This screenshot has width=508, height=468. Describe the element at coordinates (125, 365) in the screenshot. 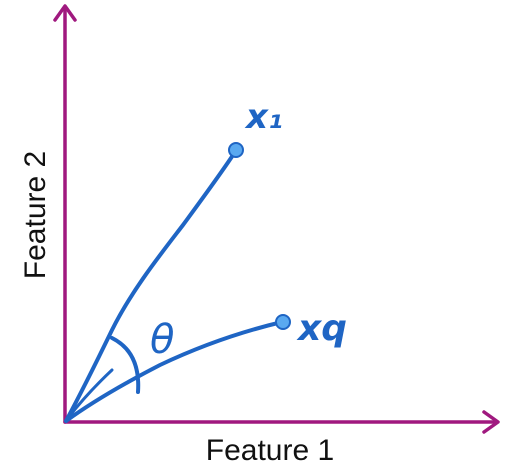

I see `angle-arc` at that location.